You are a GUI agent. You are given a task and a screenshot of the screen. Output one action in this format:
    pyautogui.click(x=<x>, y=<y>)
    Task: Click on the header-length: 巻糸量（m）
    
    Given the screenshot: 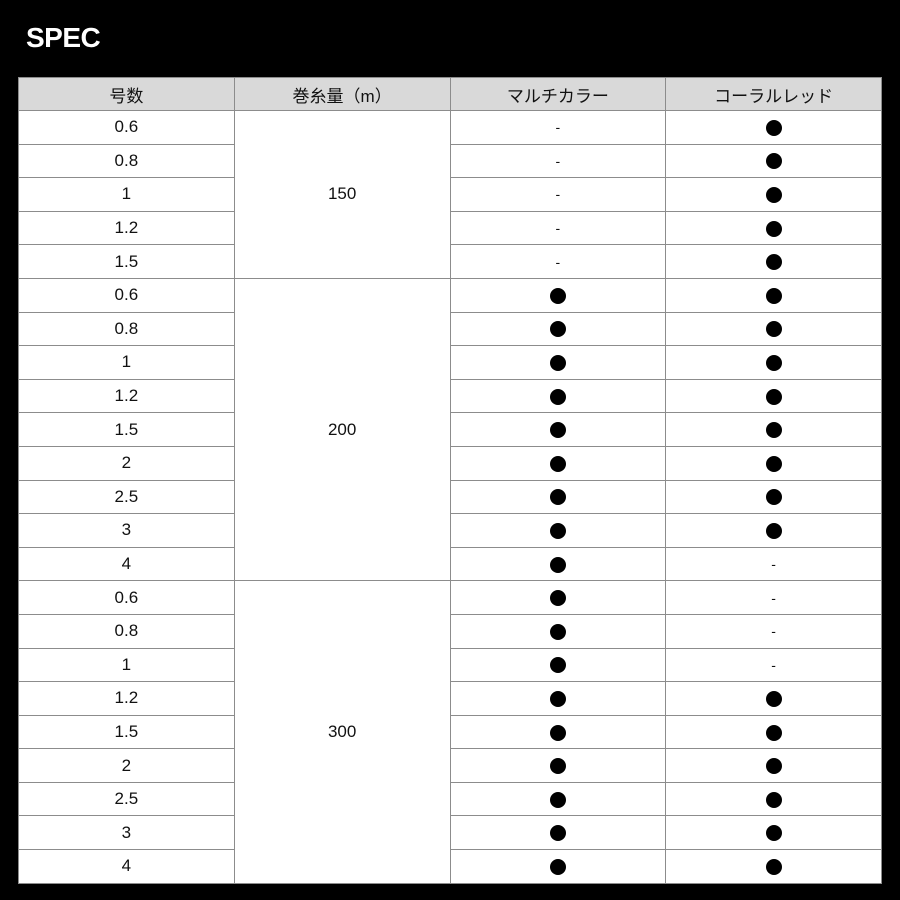 What is the action you would take?
    pyautogui.click(x=342, y=94)
    